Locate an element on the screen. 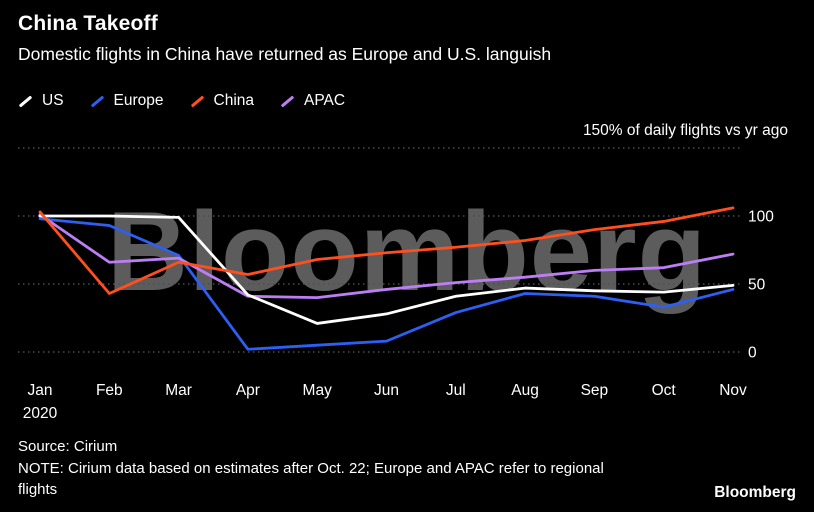 The width and height of the screenshot is (814, 512). legend-item-china: China is located at coordinates (222, 101).